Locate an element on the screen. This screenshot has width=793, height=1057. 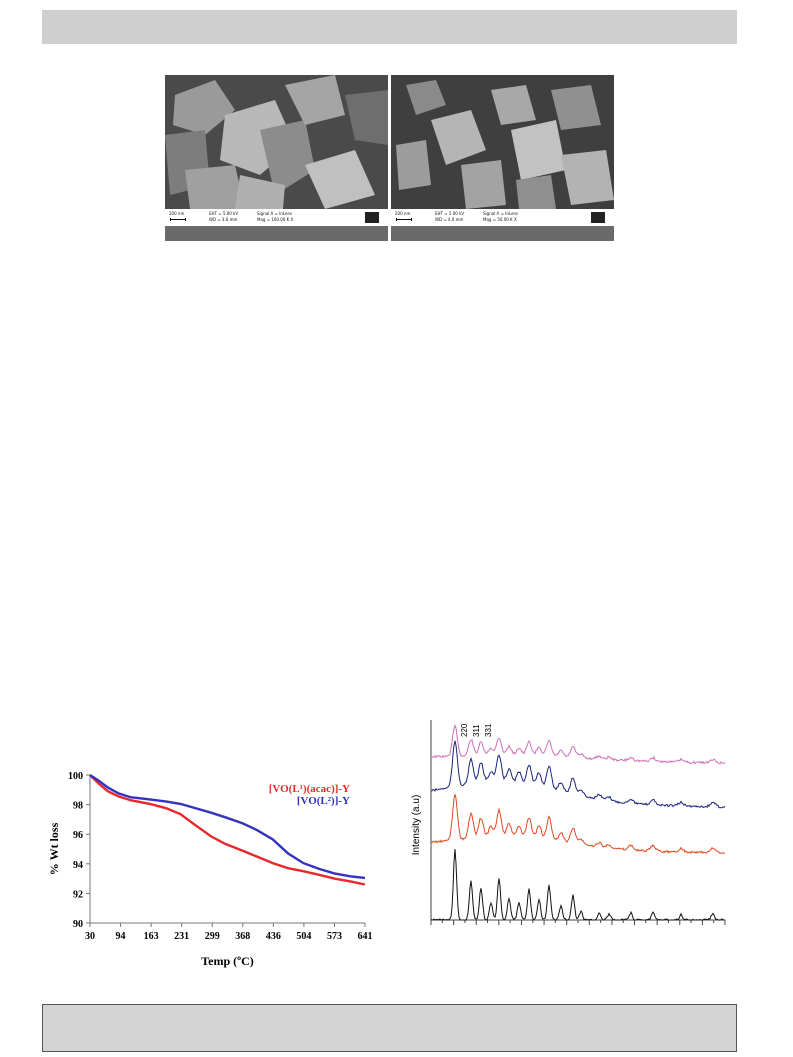
x-tick-label: 436 is located at coordinates (273, 936).